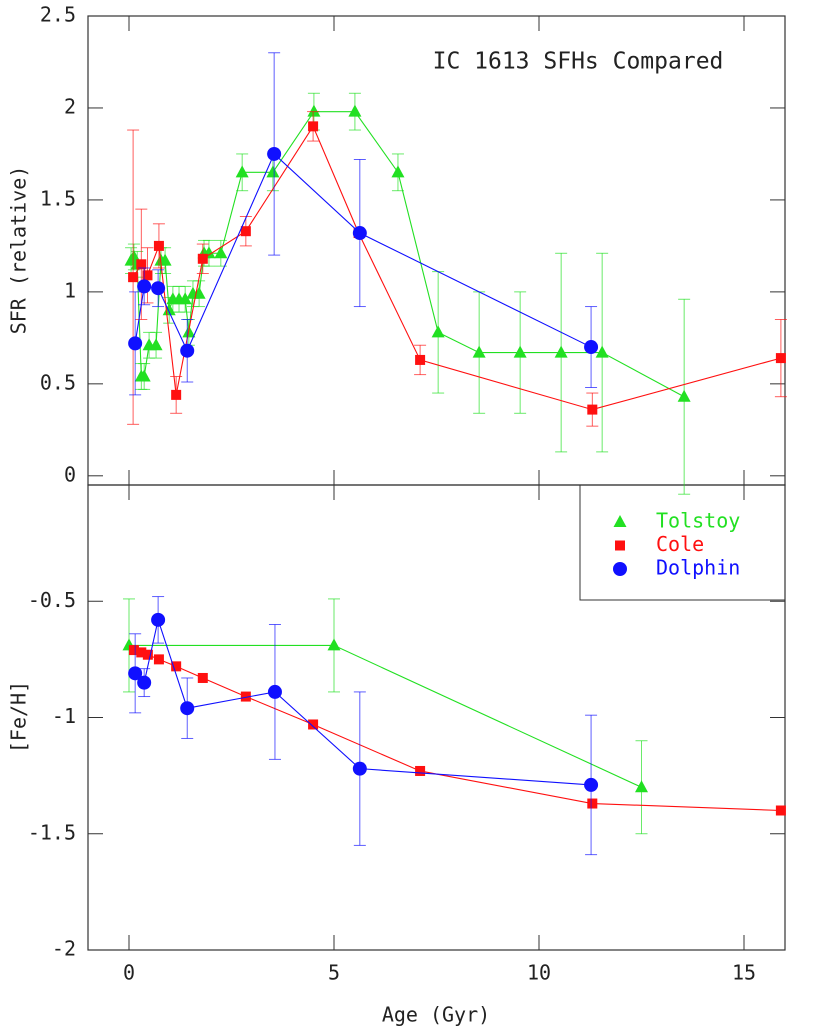 This screenshot has width=830, height=1034. What do you see at coordinates (52, 600) in the screenshot?
I see `y-tick-label: -0.5` at bounding box center [52, 600].